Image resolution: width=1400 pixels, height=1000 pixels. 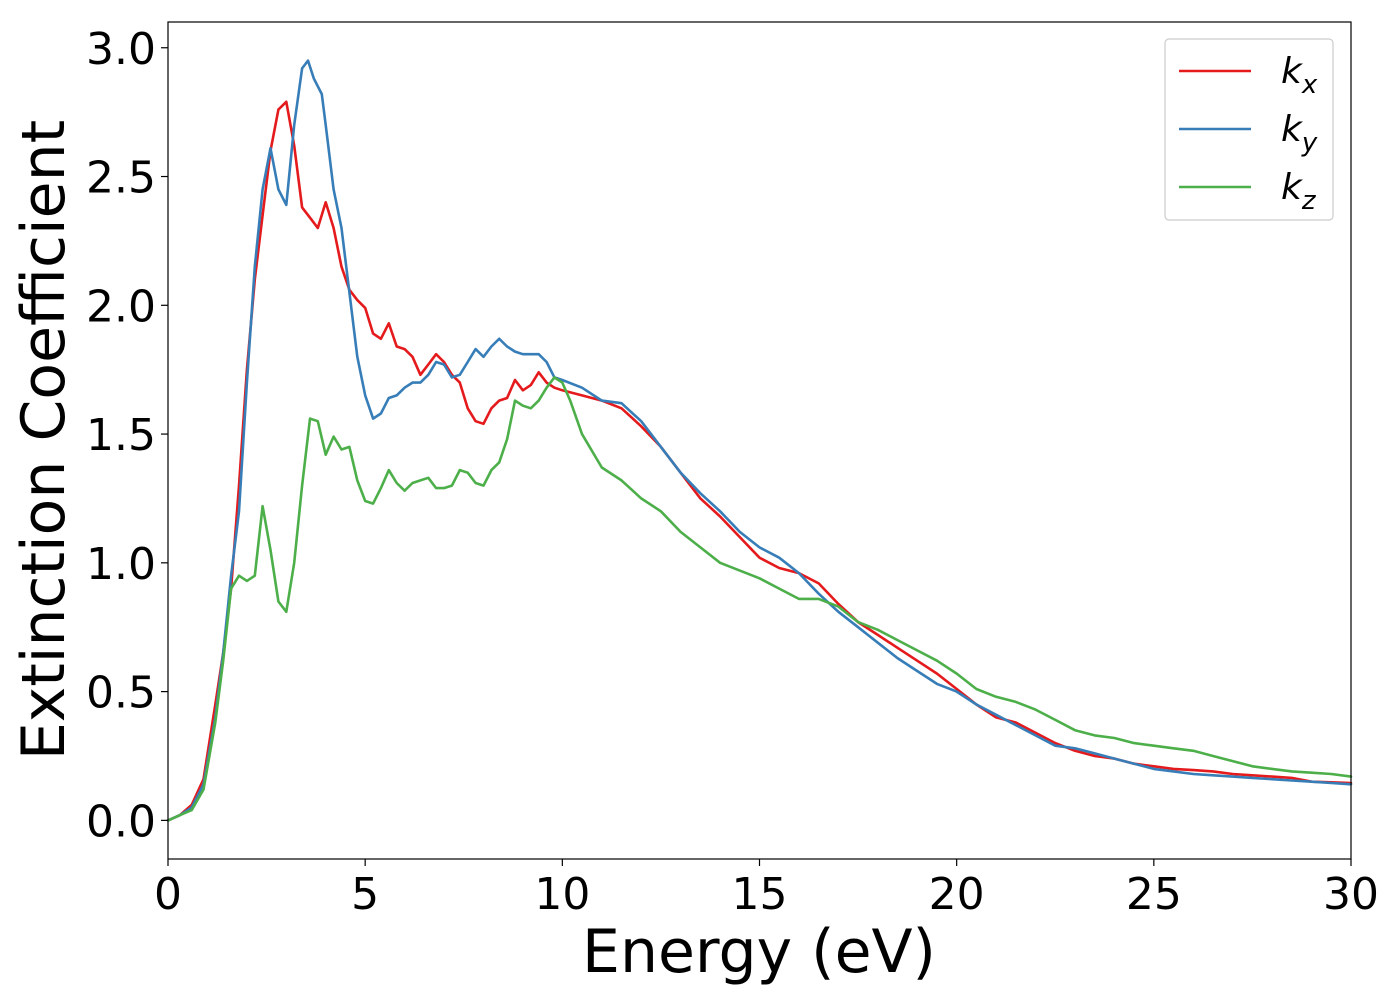 What do you see at coordinates (121, 49) in the screenshot?
I see `y-tick-label: 3.0` at bounding box center [121, 49].